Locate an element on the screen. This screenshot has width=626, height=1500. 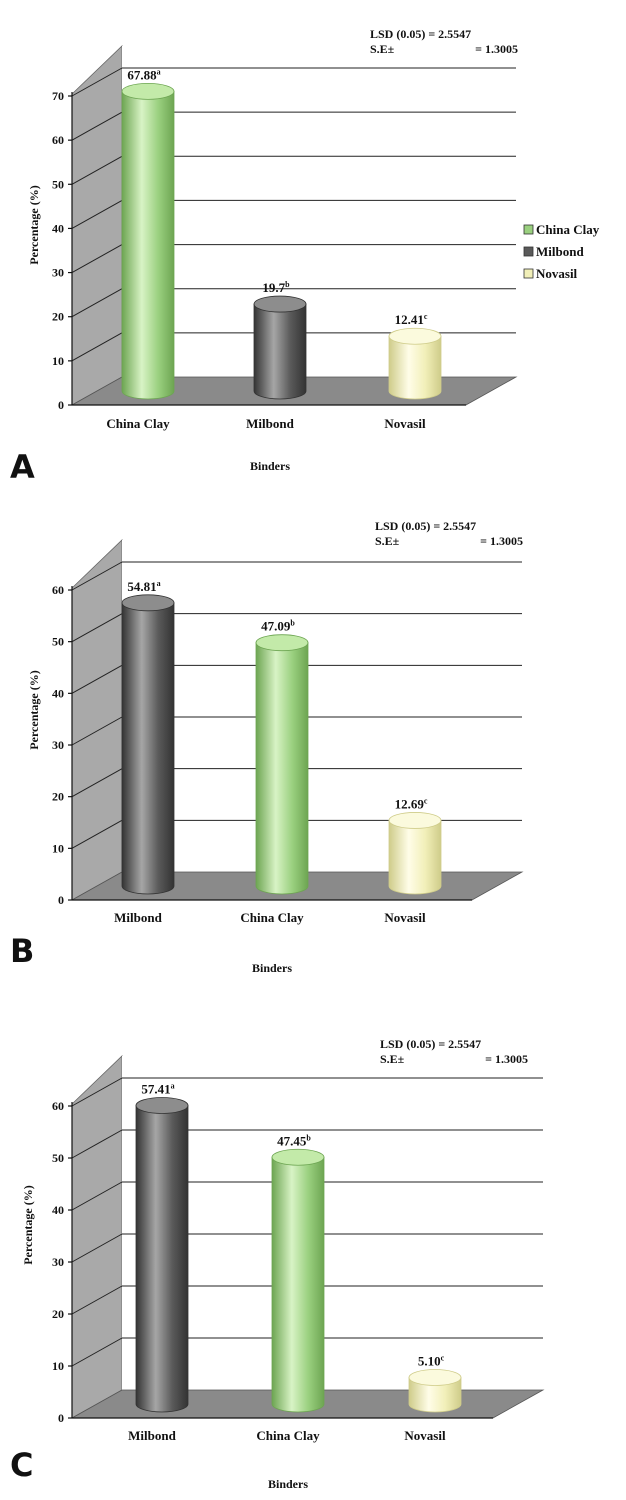
legend: China Clay Milbond Novasil is located at coordinates (561, 251).